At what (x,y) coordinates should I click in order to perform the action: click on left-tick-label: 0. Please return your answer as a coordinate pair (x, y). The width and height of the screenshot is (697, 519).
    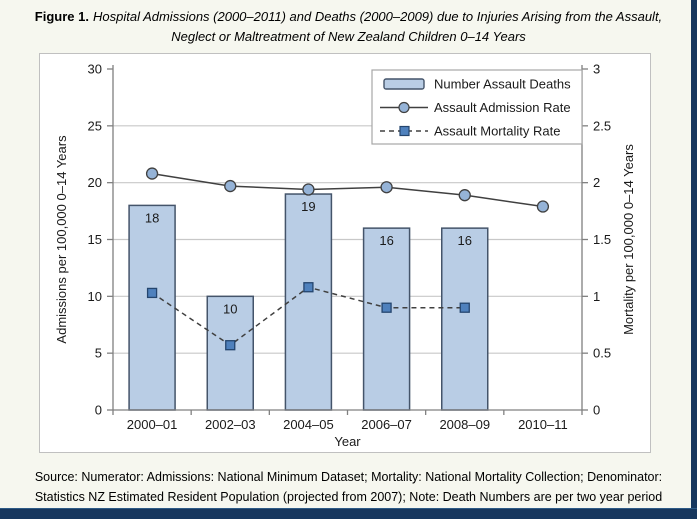
    Looking at the image, I should click on (98, 410).